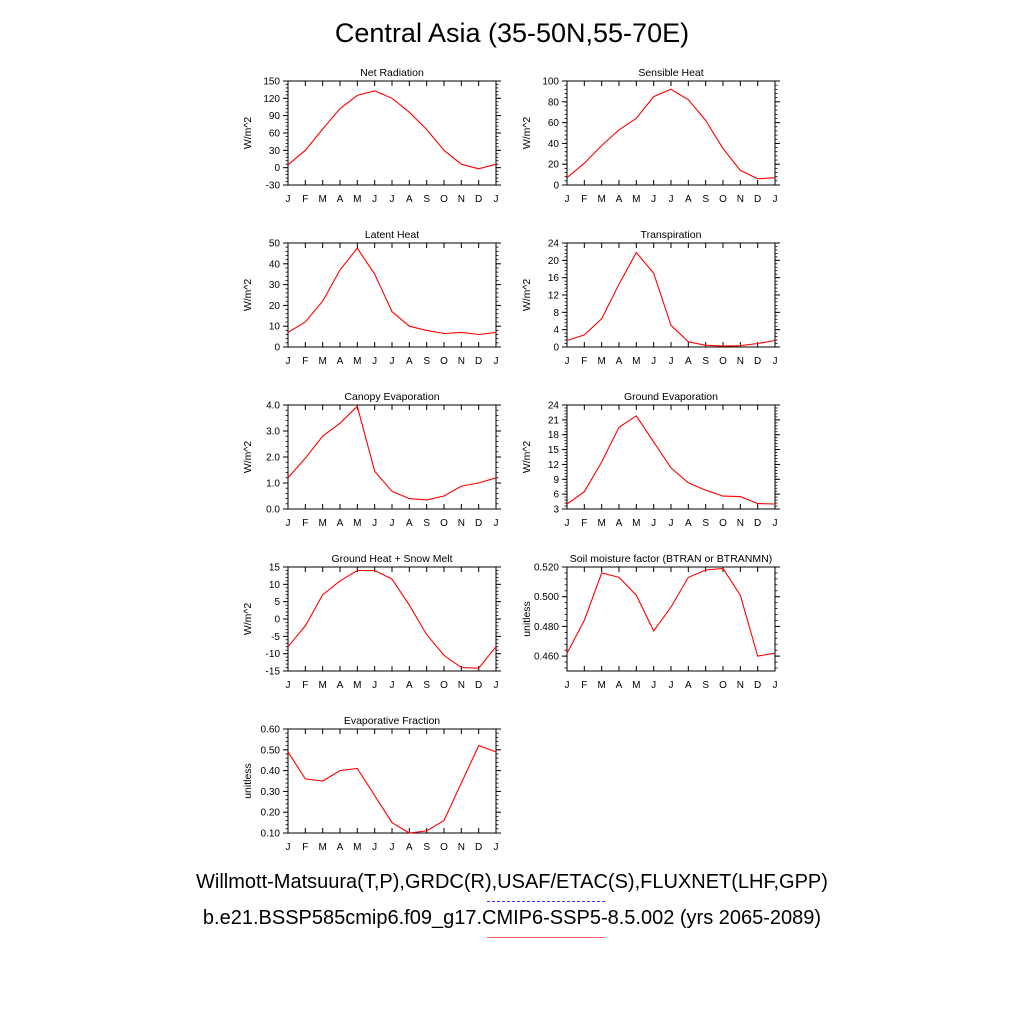 Image resolution: width=1024 pixels, height=1024 pixels. Describe the element at coordinates (273, 432) in the screenshot. I see `y-tick-label: 3.0` at that location.